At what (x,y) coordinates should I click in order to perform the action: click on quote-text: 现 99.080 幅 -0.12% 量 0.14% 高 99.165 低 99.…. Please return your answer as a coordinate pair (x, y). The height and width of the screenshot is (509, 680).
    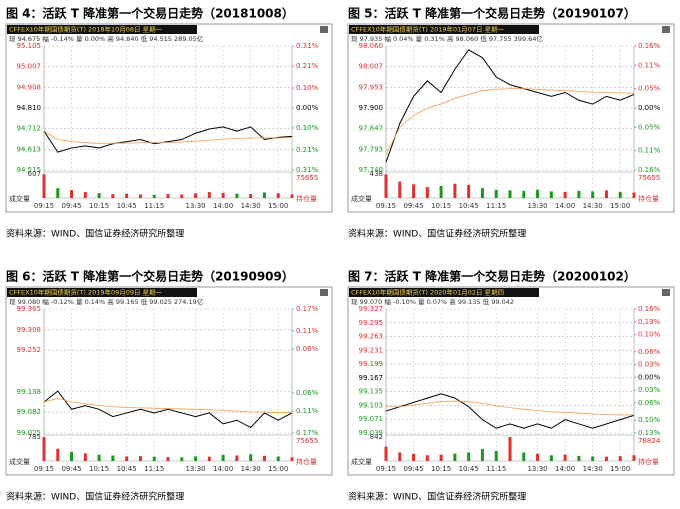
    Looking at the image, I should click on (106, 301).